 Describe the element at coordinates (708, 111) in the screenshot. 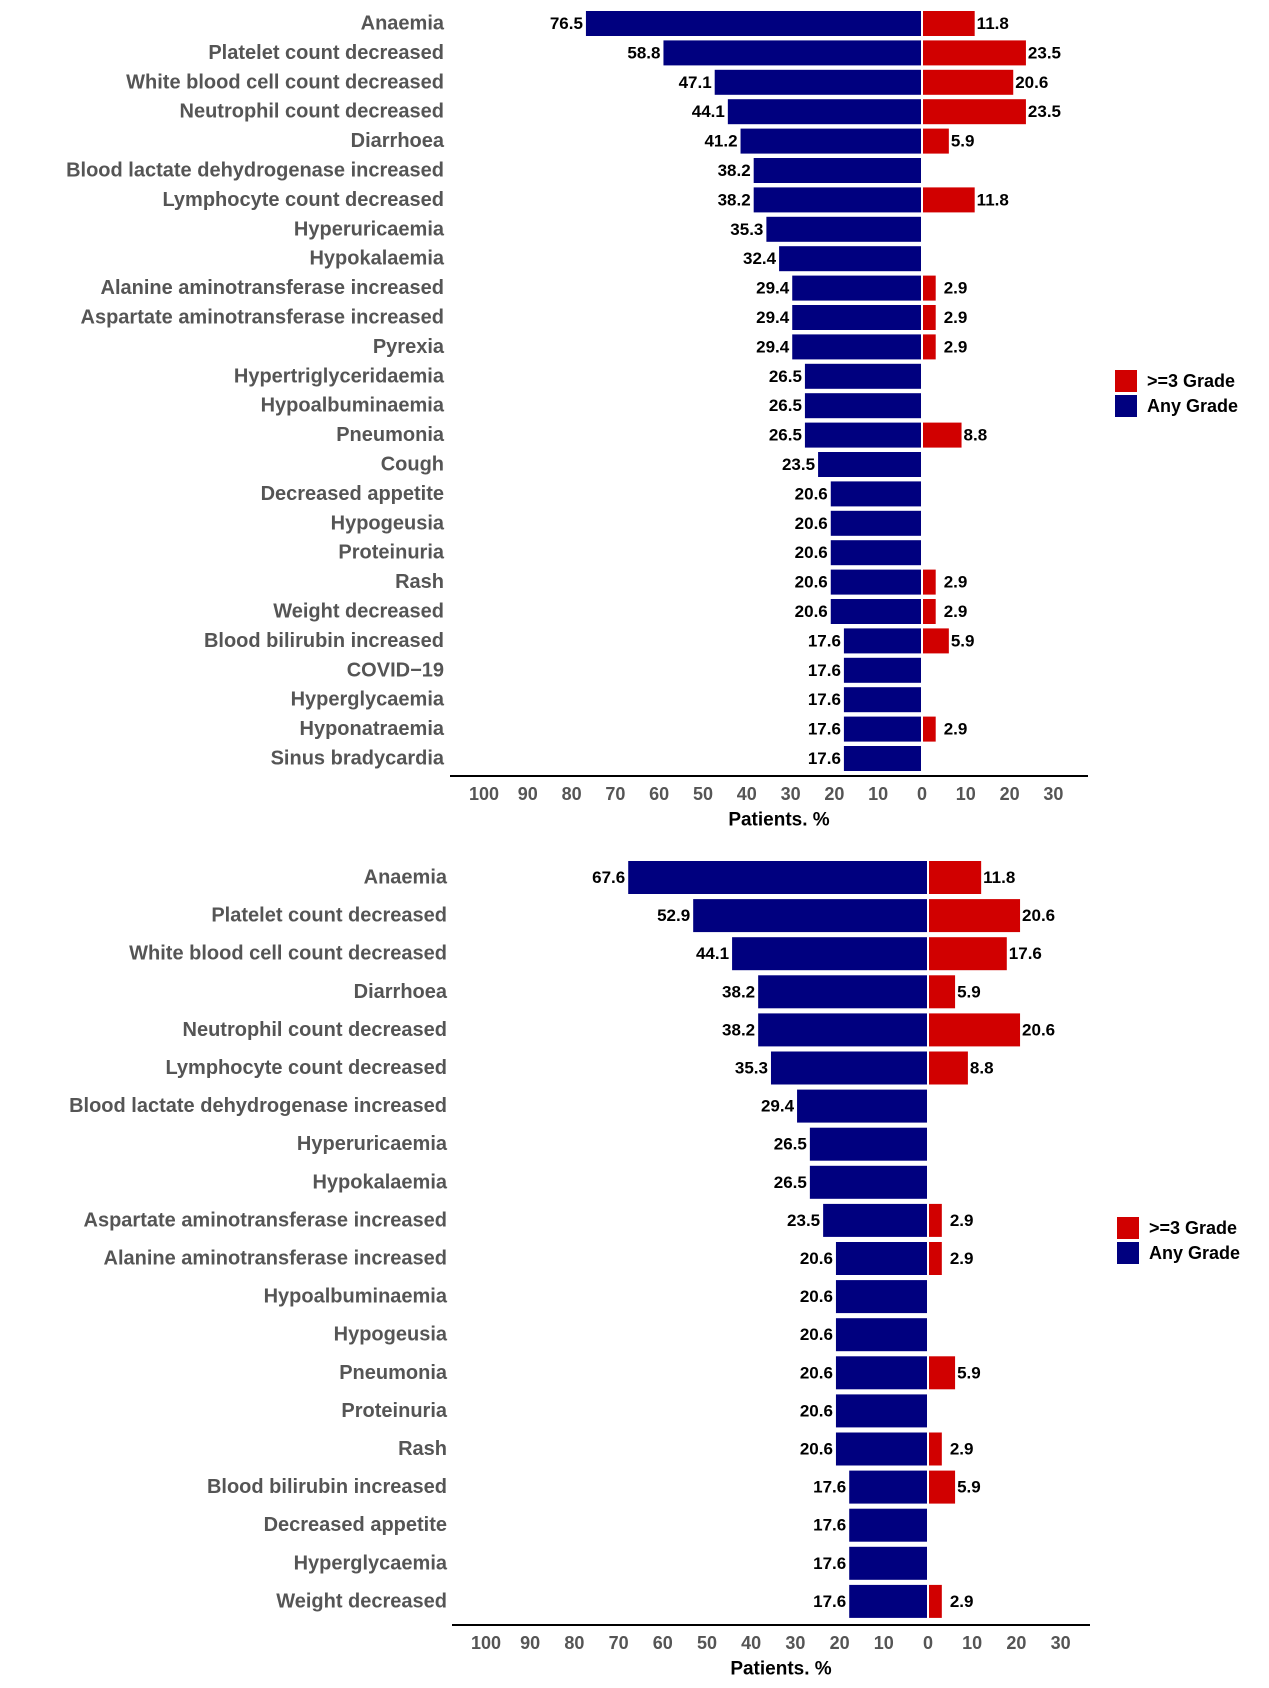

I see `value-label-any-grade: 44.1` at that location.